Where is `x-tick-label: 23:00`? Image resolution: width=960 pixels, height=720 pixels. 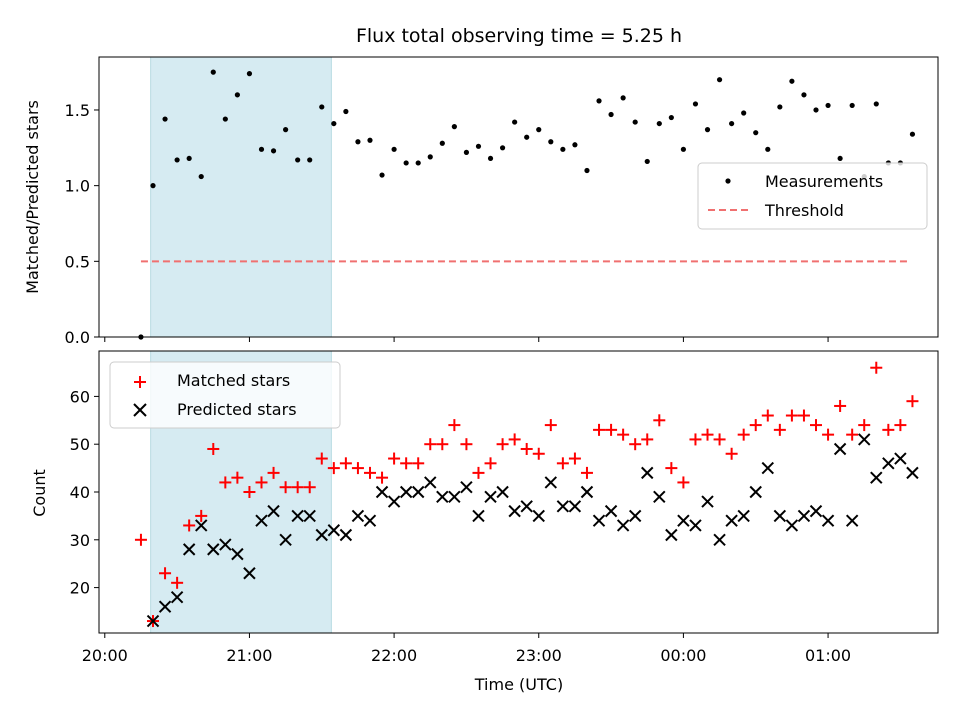 x-tick-label: 23:00 is located at coordinates (539, 655).